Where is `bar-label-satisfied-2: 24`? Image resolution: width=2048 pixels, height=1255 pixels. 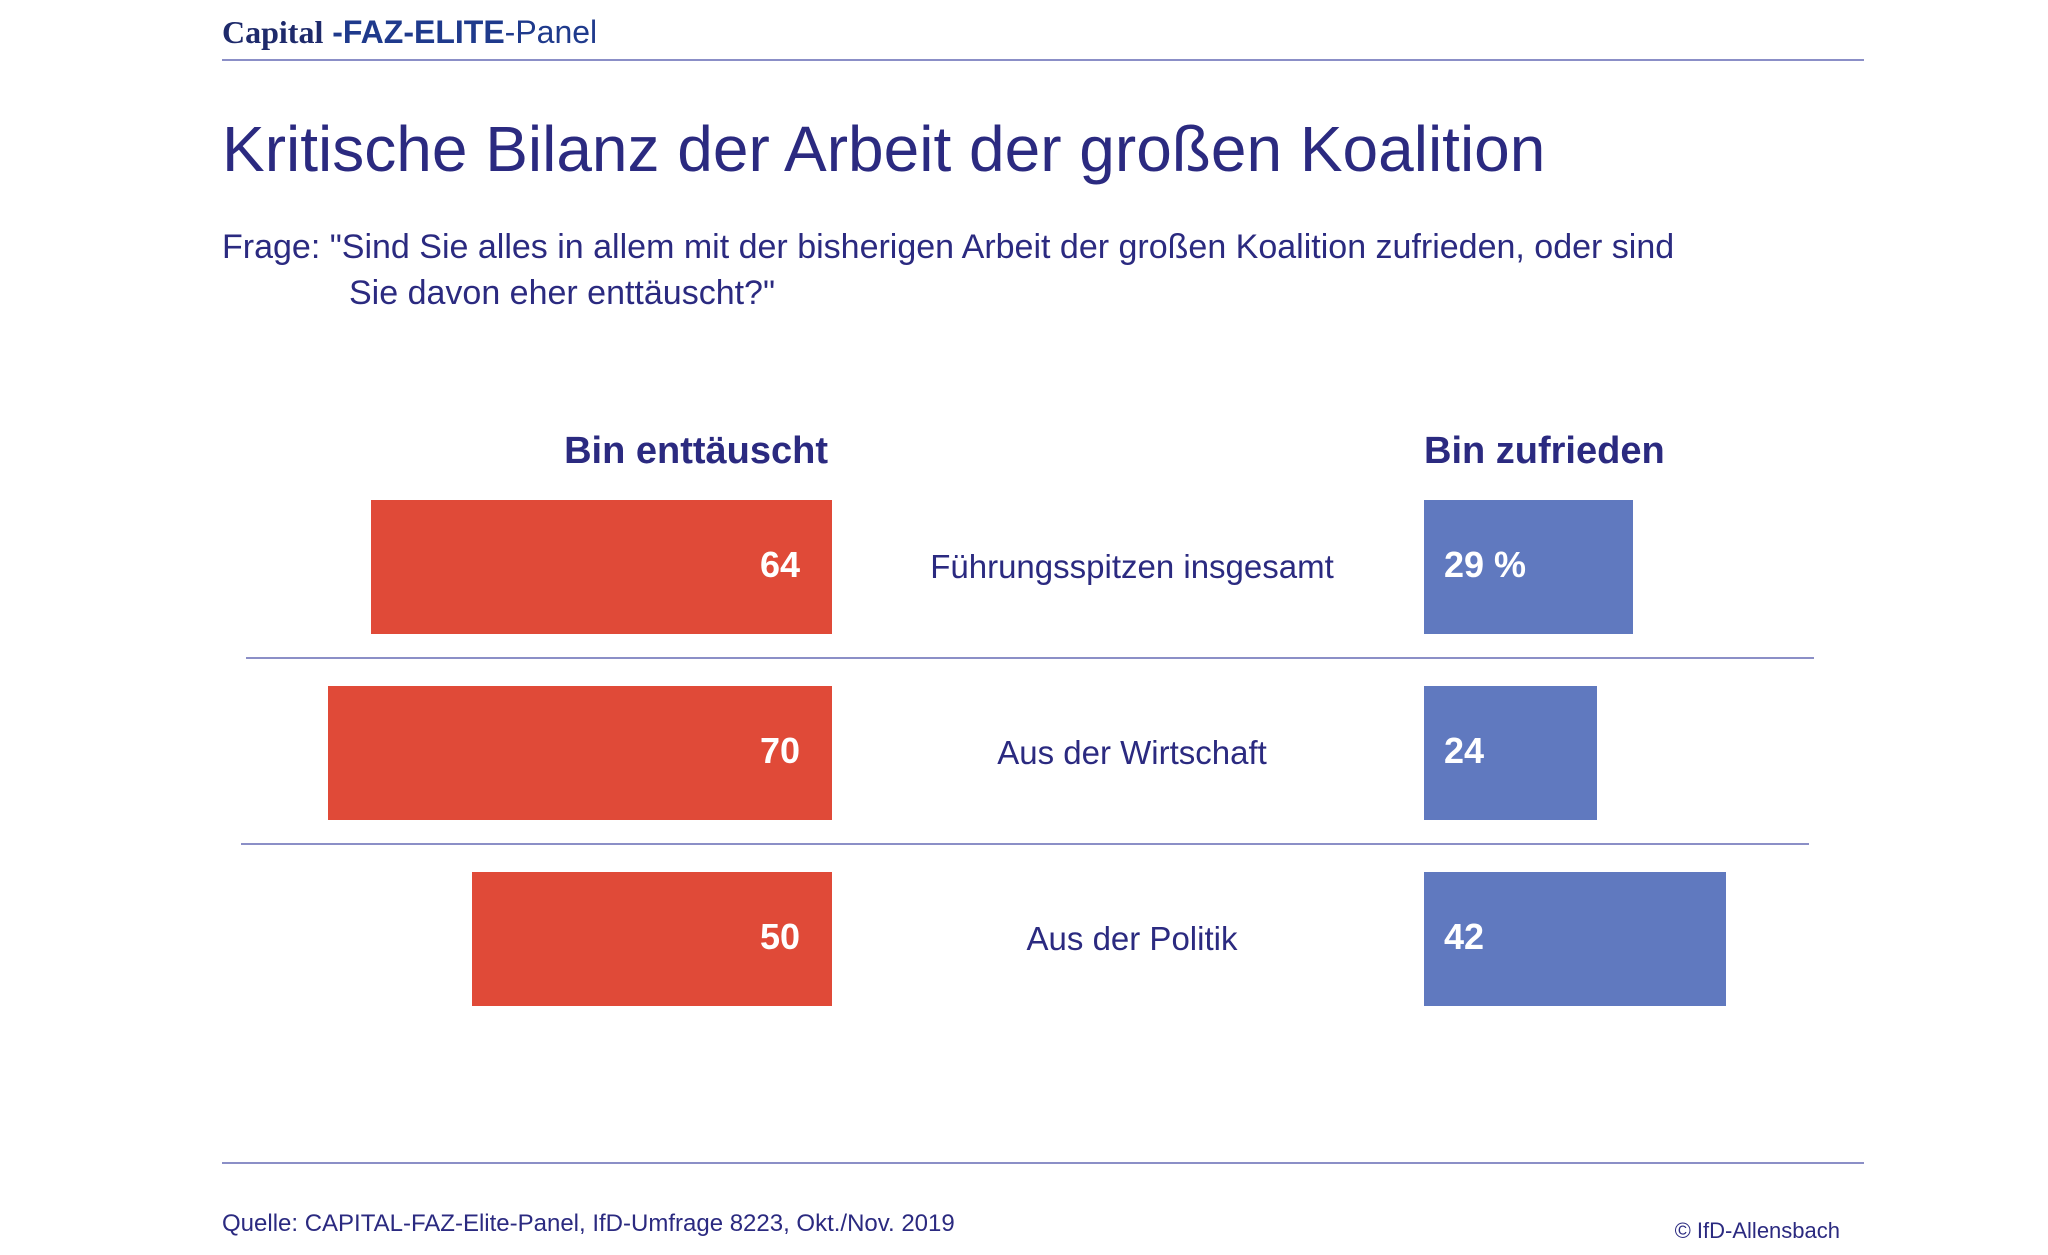
bar-label-satisfied-2: 24 is located at coordinates (1464, 750).